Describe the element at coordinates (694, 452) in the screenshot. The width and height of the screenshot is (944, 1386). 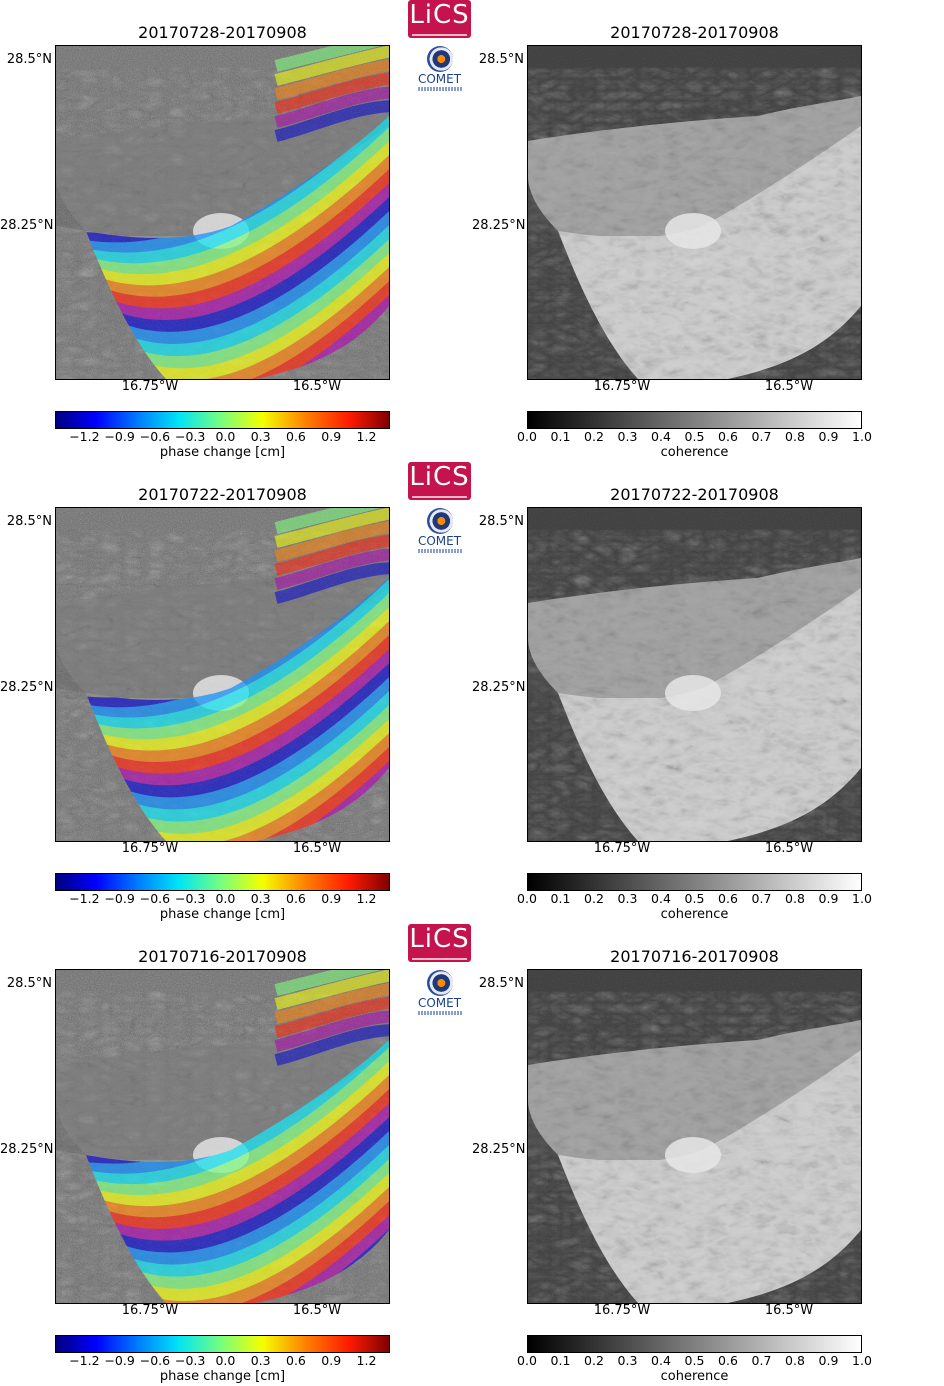
I see `colorbar-label: coherence` at that location.